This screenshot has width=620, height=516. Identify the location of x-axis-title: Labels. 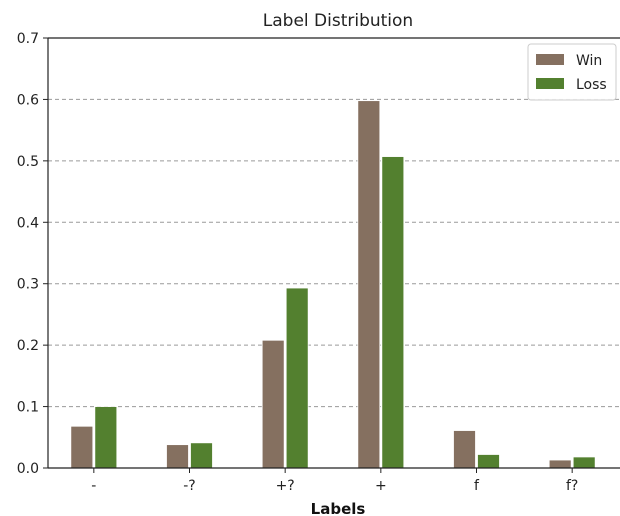
(338, 508).